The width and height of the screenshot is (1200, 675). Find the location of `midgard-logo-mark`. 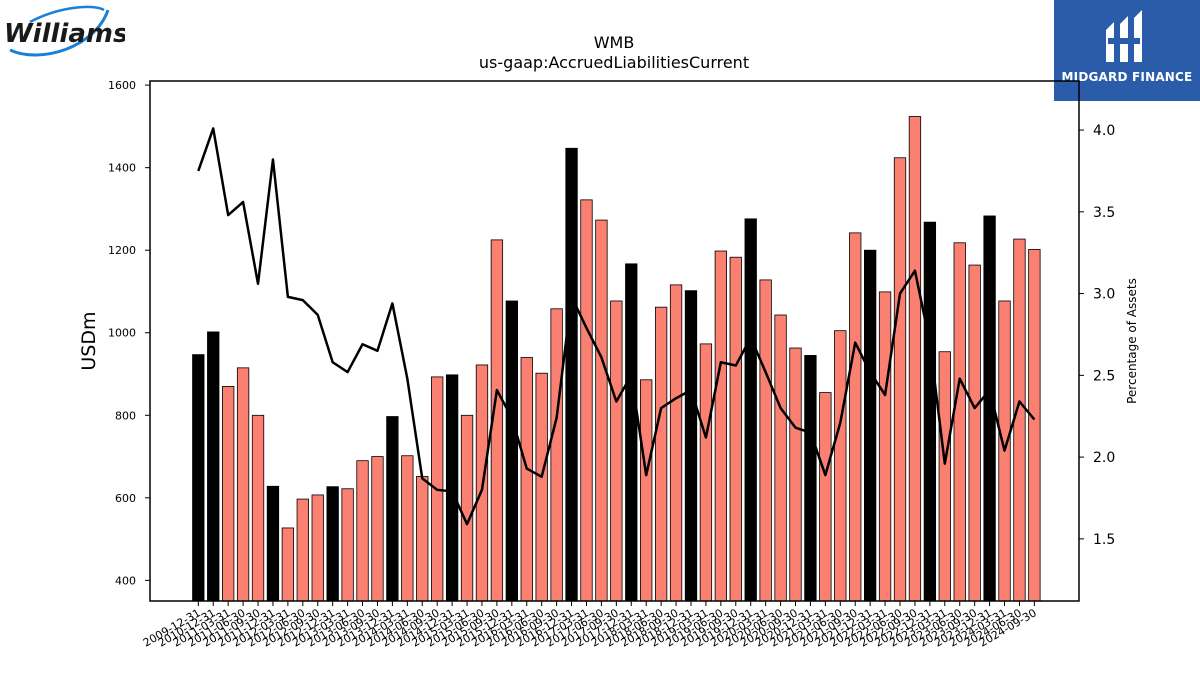

midgard-logo-mark is located at coordinates (1124, 36).